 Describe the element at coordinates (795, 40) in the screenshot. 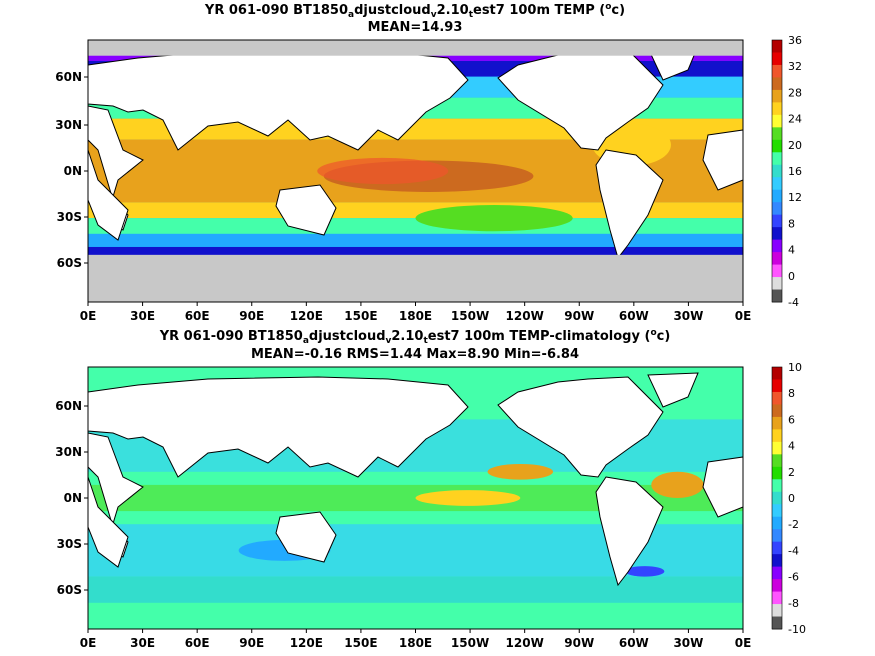

I see `colorbar-tick-label: 36` at that location.